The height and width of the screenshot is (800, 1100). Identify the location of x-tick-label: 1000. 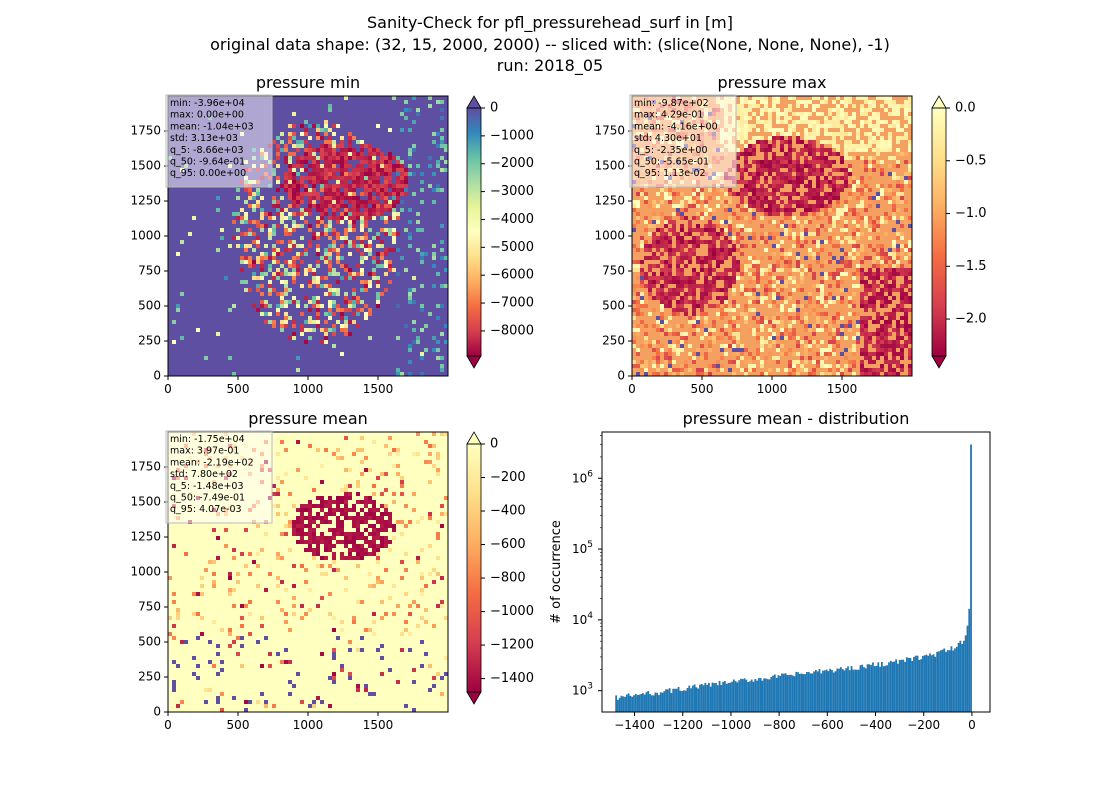
(772, 389).